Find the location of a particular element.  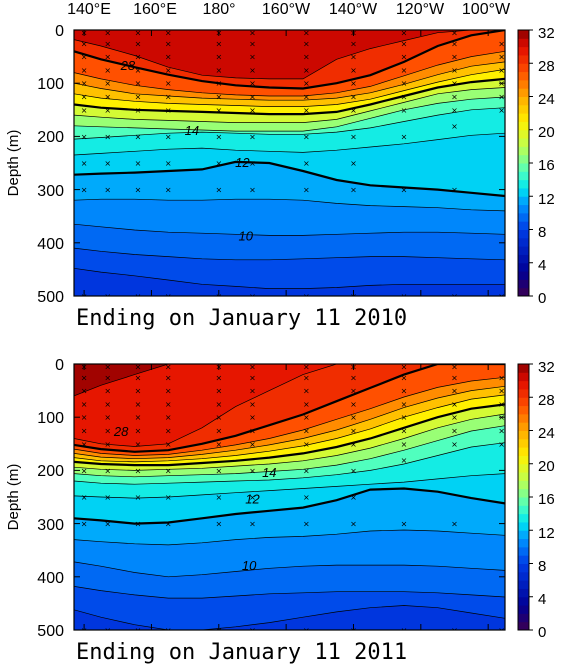

y-tick-label: 0 is located at coordinates (59, 31).